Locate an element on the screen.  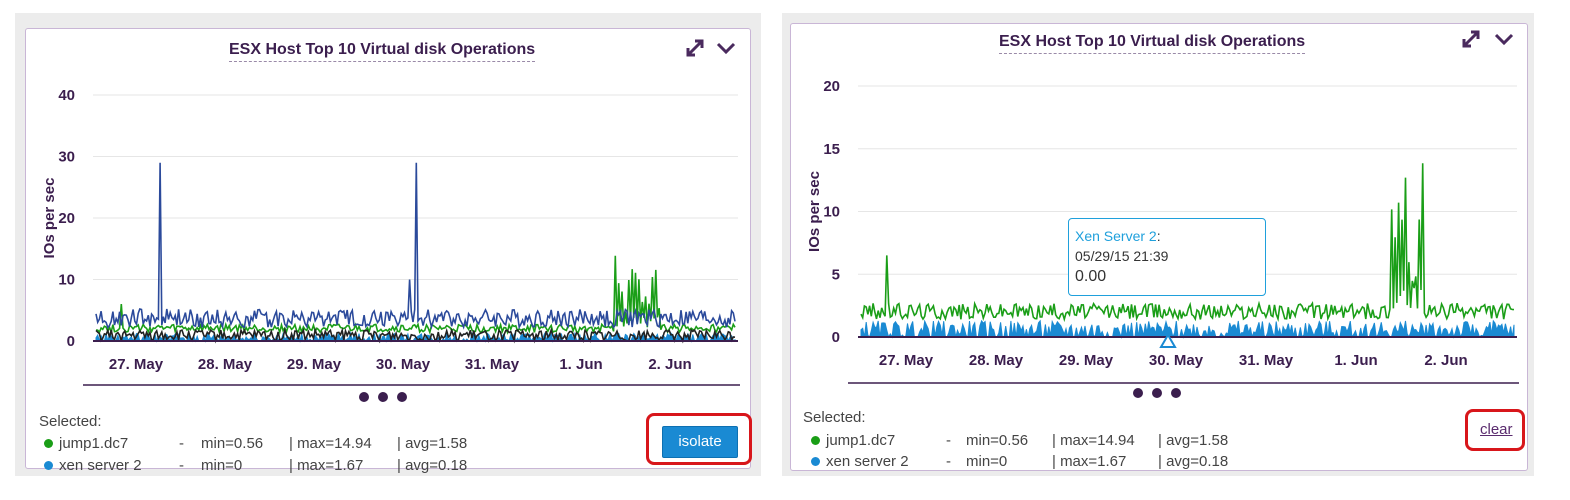
clear-link: clear is located at coordinates (1496, 429).